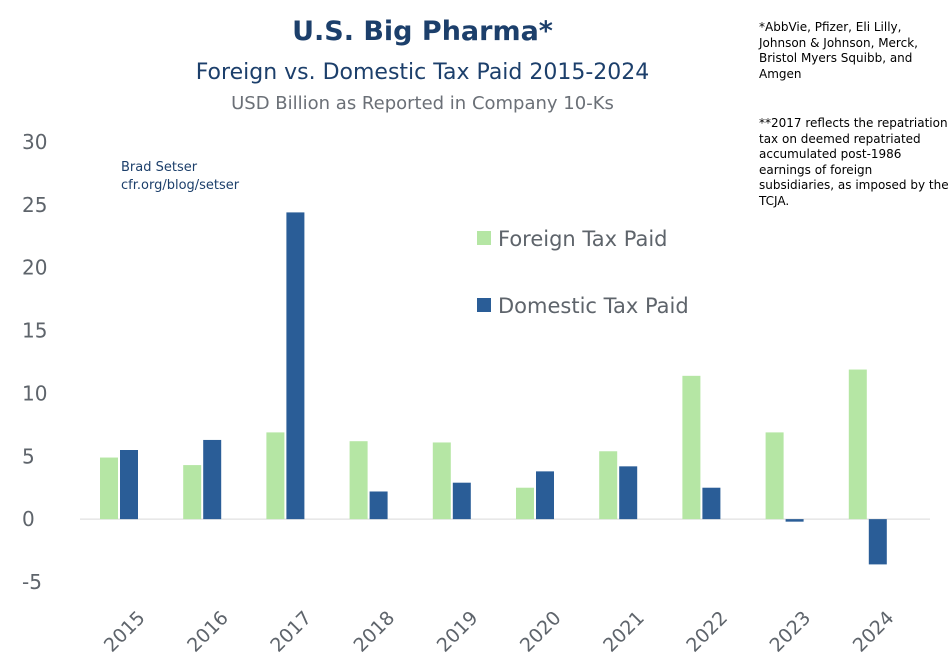 This screenshot has width=951, height=666. I want to click on y-tick-label: 5, so click(28, 456).